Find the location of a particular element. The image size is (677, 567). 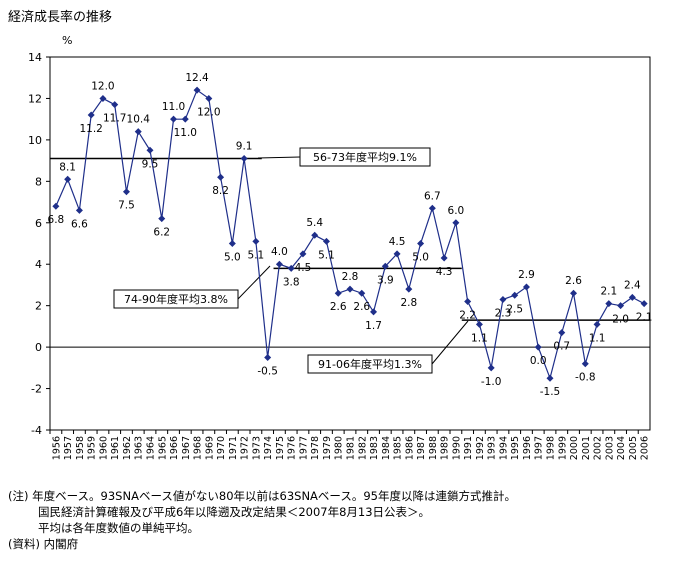

x-tick-label: 1983 is located at coordinates (374, 448).